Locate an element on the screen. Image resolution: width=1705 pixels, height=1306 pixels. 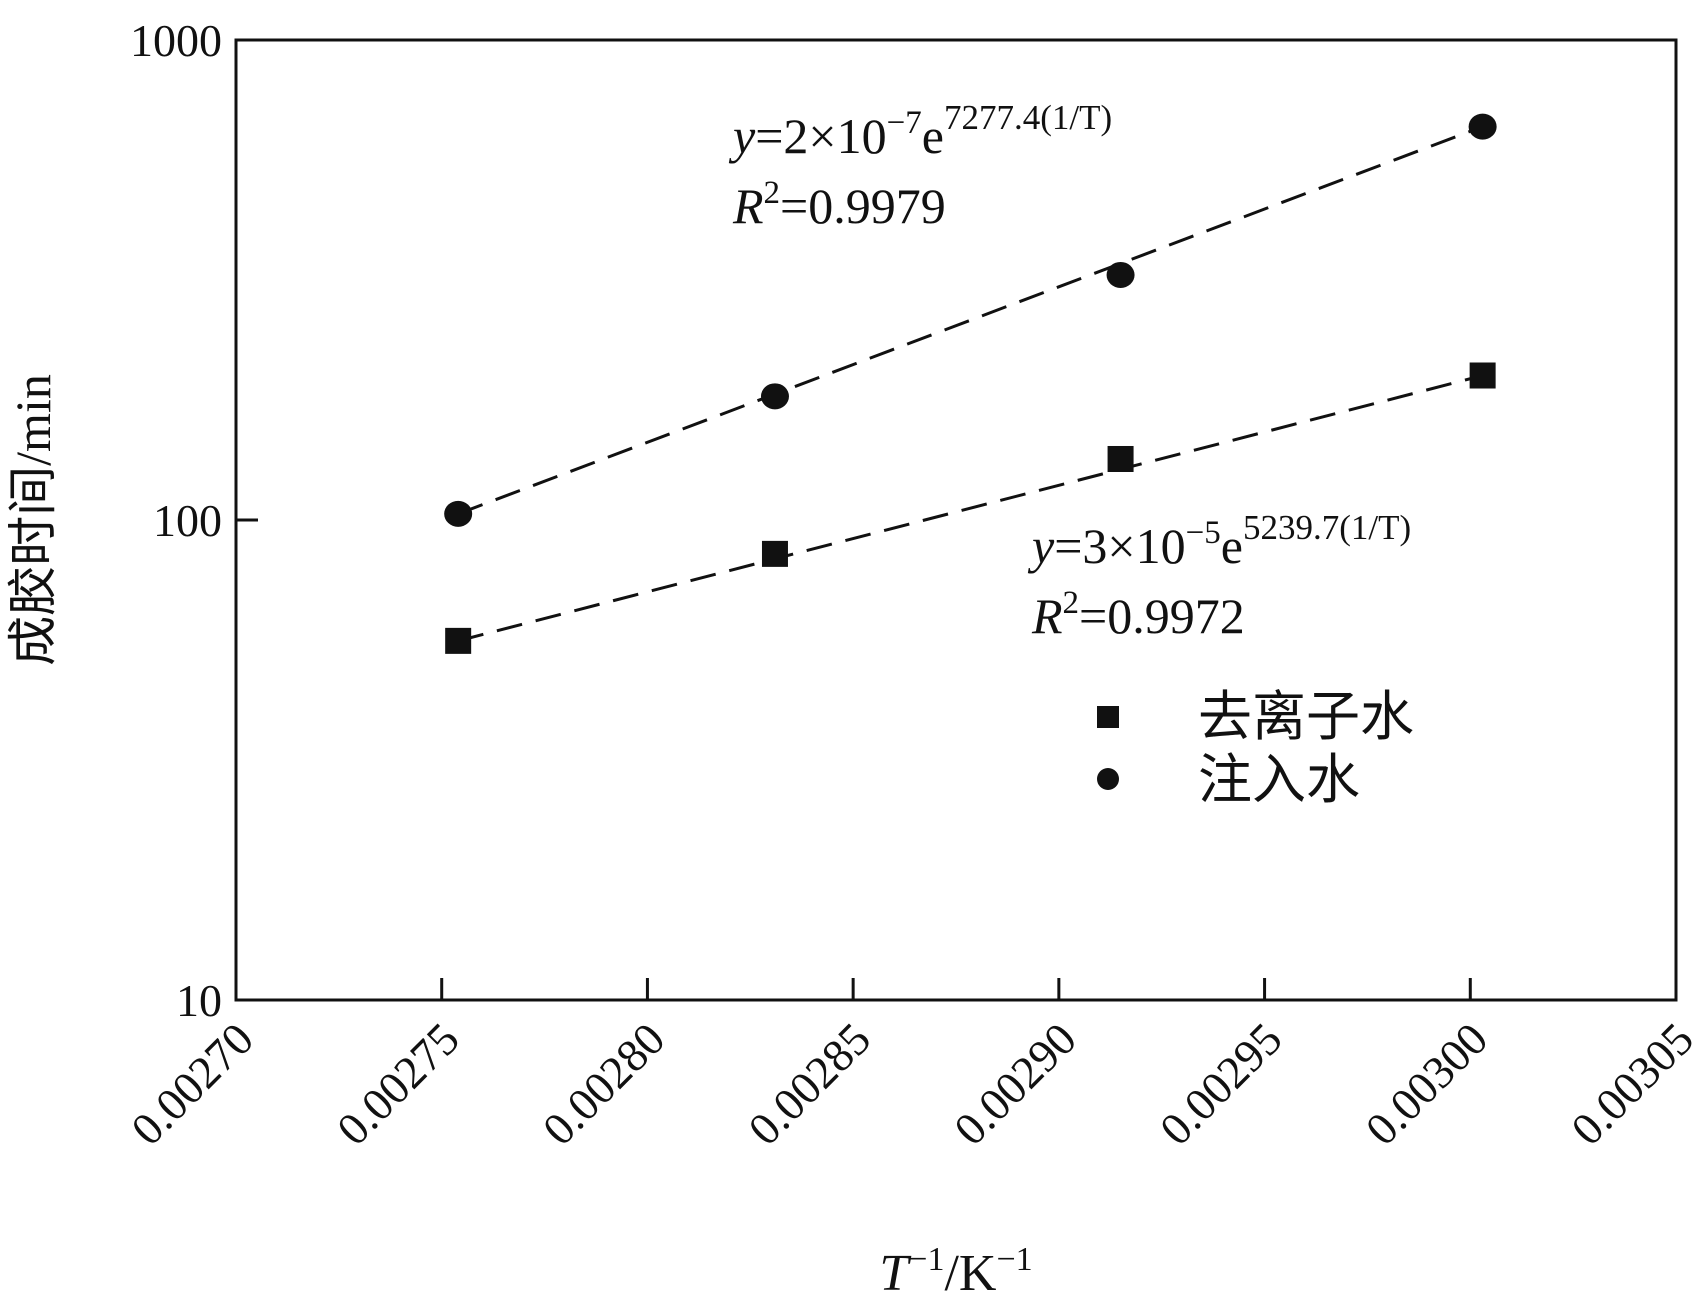
legend-marker-circle is located at coordinates (1108, 779).